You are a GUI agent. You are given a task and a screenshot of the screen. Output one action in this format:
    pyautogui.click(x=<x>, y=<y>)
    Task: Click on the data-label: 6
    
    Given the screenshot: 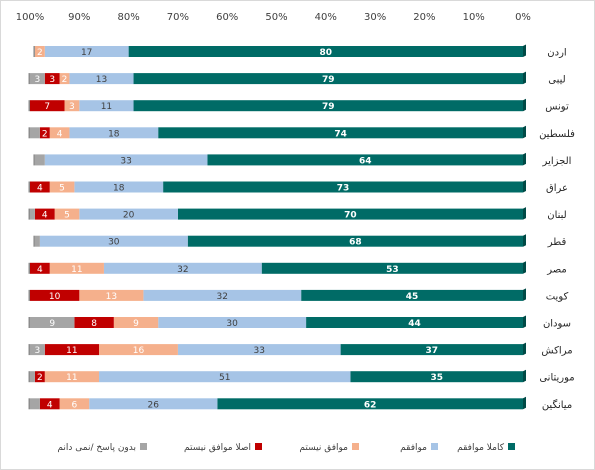 What is the action you would take?
    pyautogui.click(x=75, y=405)
    